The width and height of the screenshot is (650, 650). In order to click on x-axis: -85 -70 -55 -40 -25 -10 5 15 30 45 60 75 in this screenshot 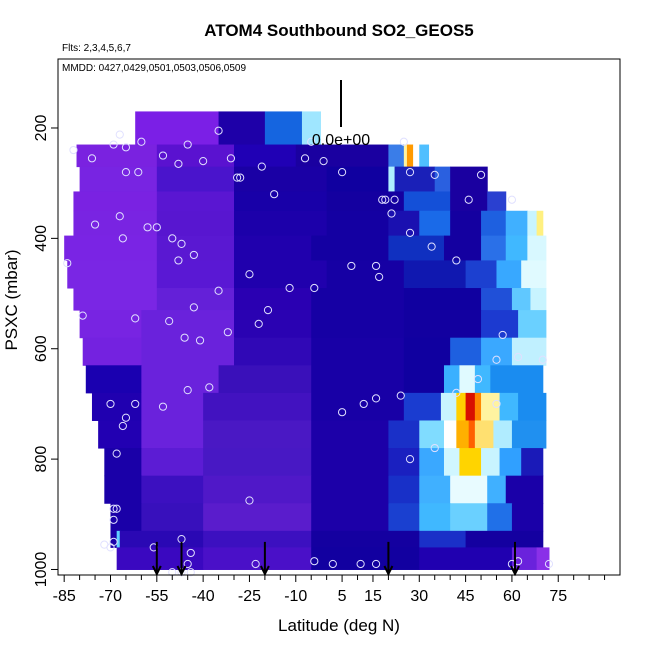, I will do `click(329, 590)`.